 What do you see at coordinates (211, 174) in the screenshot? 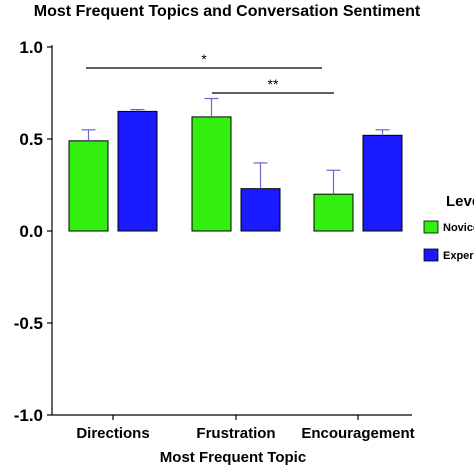
I see `bar-frustration-novice` at bounding box center [211, 174].